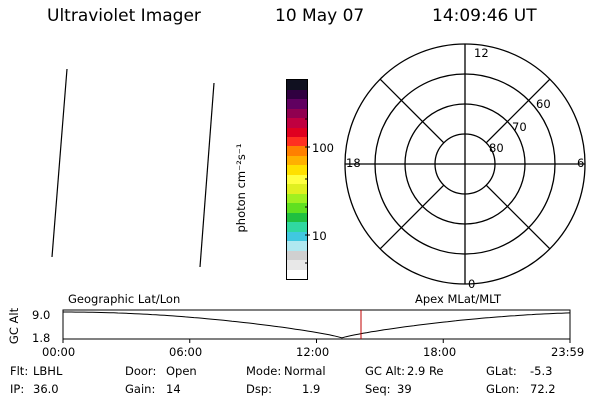 The image size is (600, 400). Describe the element at coordinates (496, 148) in the screenshot. I see `polar-label-80: 80` at that location.